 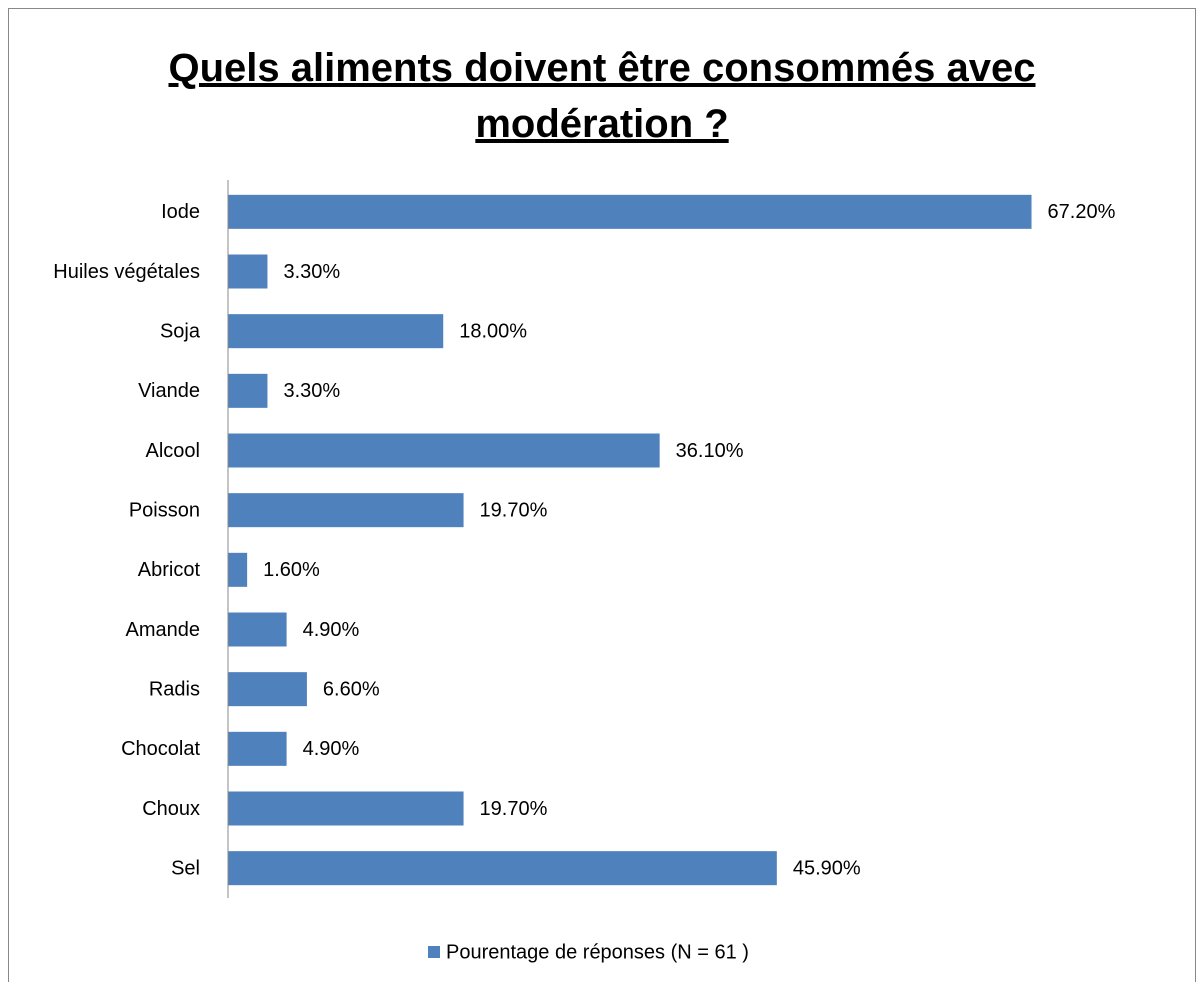 What do you see at coordinates (710, 451) in the screenshot?
I see `data-label: 36.10%` at bounding box center [710, 451].